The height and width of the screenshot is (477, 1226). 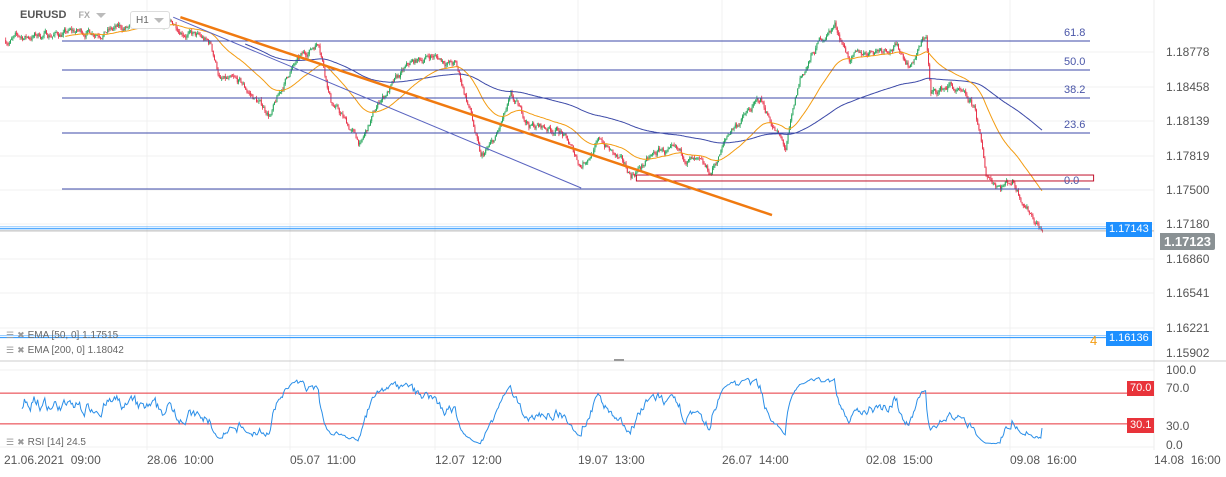 I want to click on rsi-legend: ☰ ✖ RSI [14] 24.5, so click(x=46, y=442).